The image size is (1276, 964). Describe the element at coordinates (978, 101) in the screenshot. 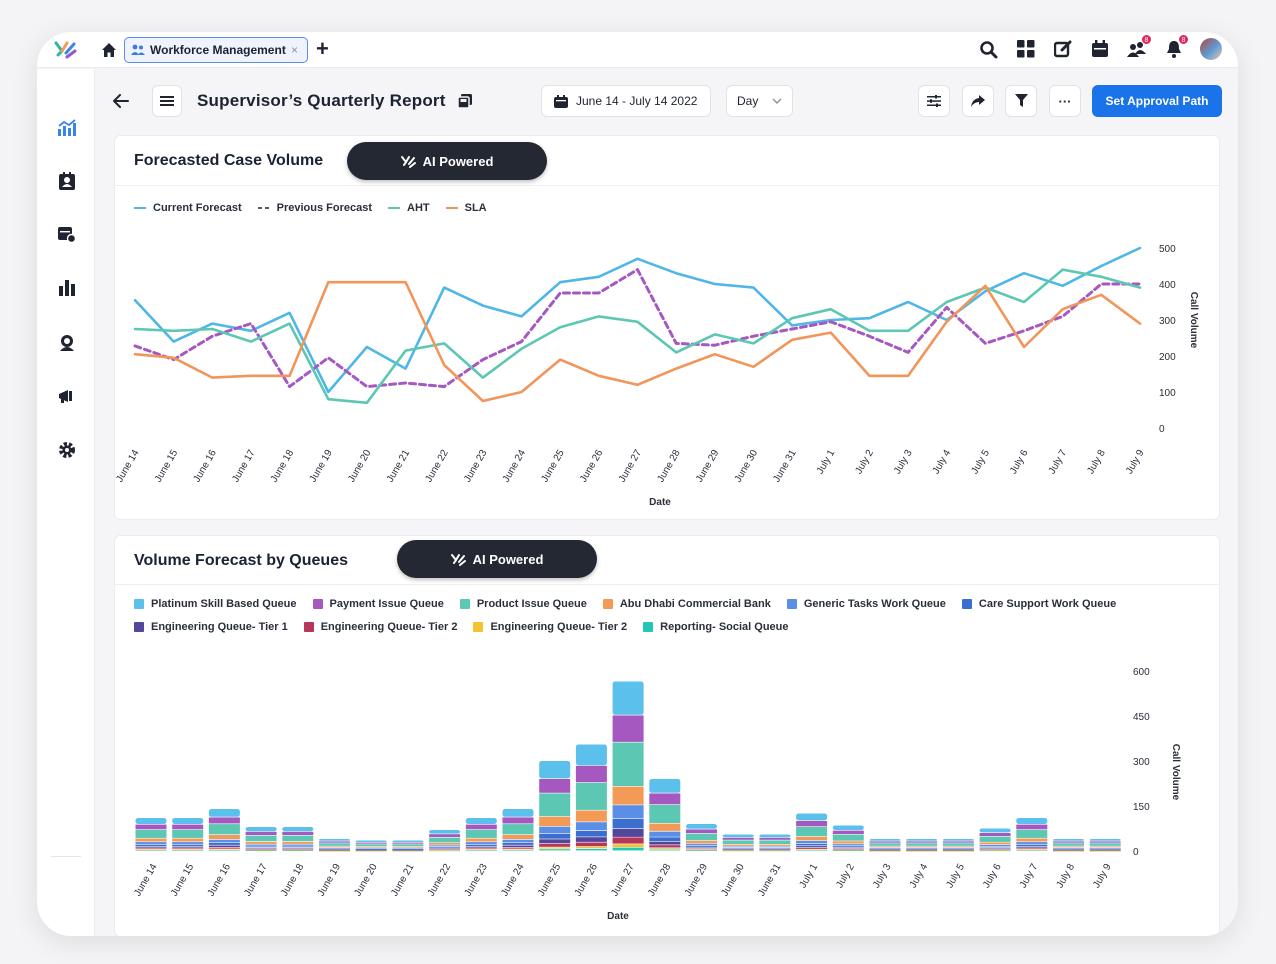

I see `share-button` at that location.